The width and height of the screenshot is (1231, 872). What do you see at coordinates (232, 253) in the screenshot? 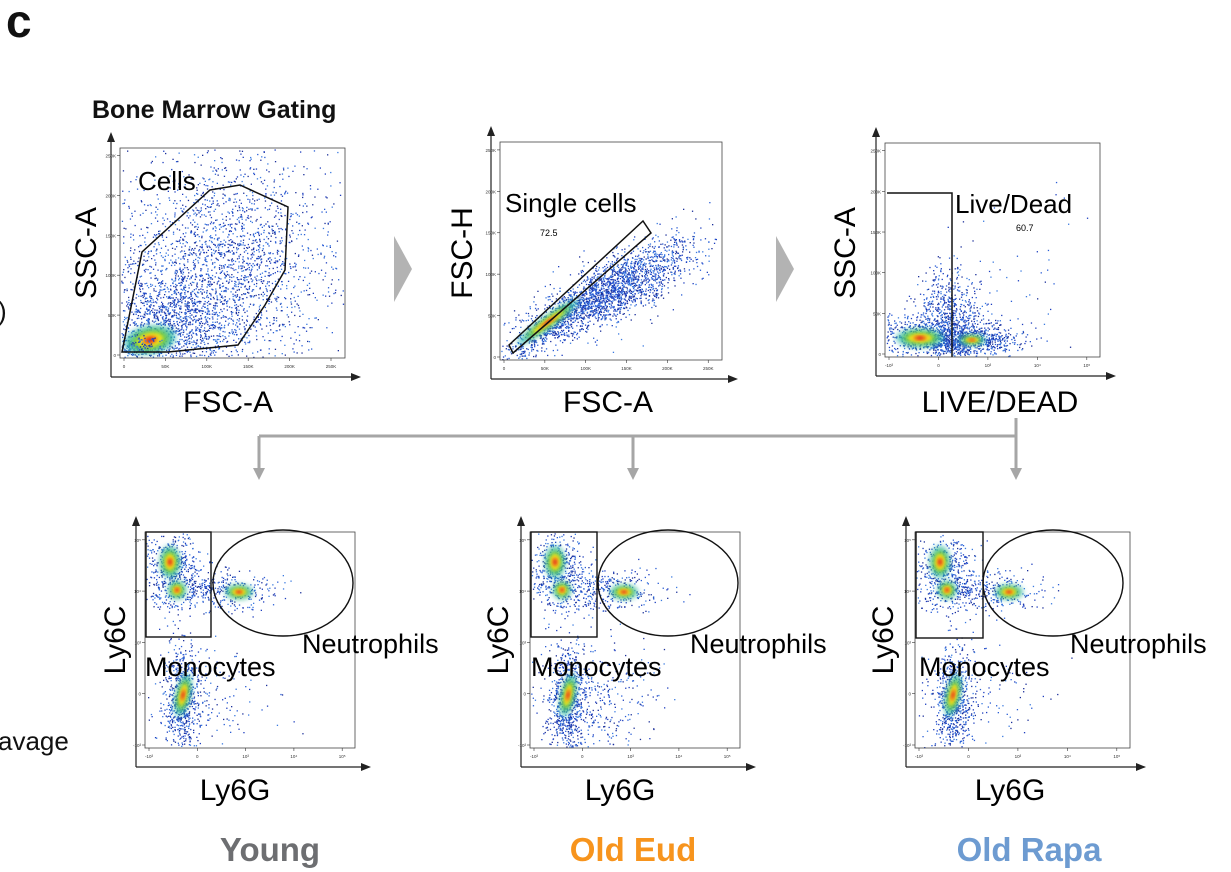
I see `plot-frame` at bounding box center [232, 253].